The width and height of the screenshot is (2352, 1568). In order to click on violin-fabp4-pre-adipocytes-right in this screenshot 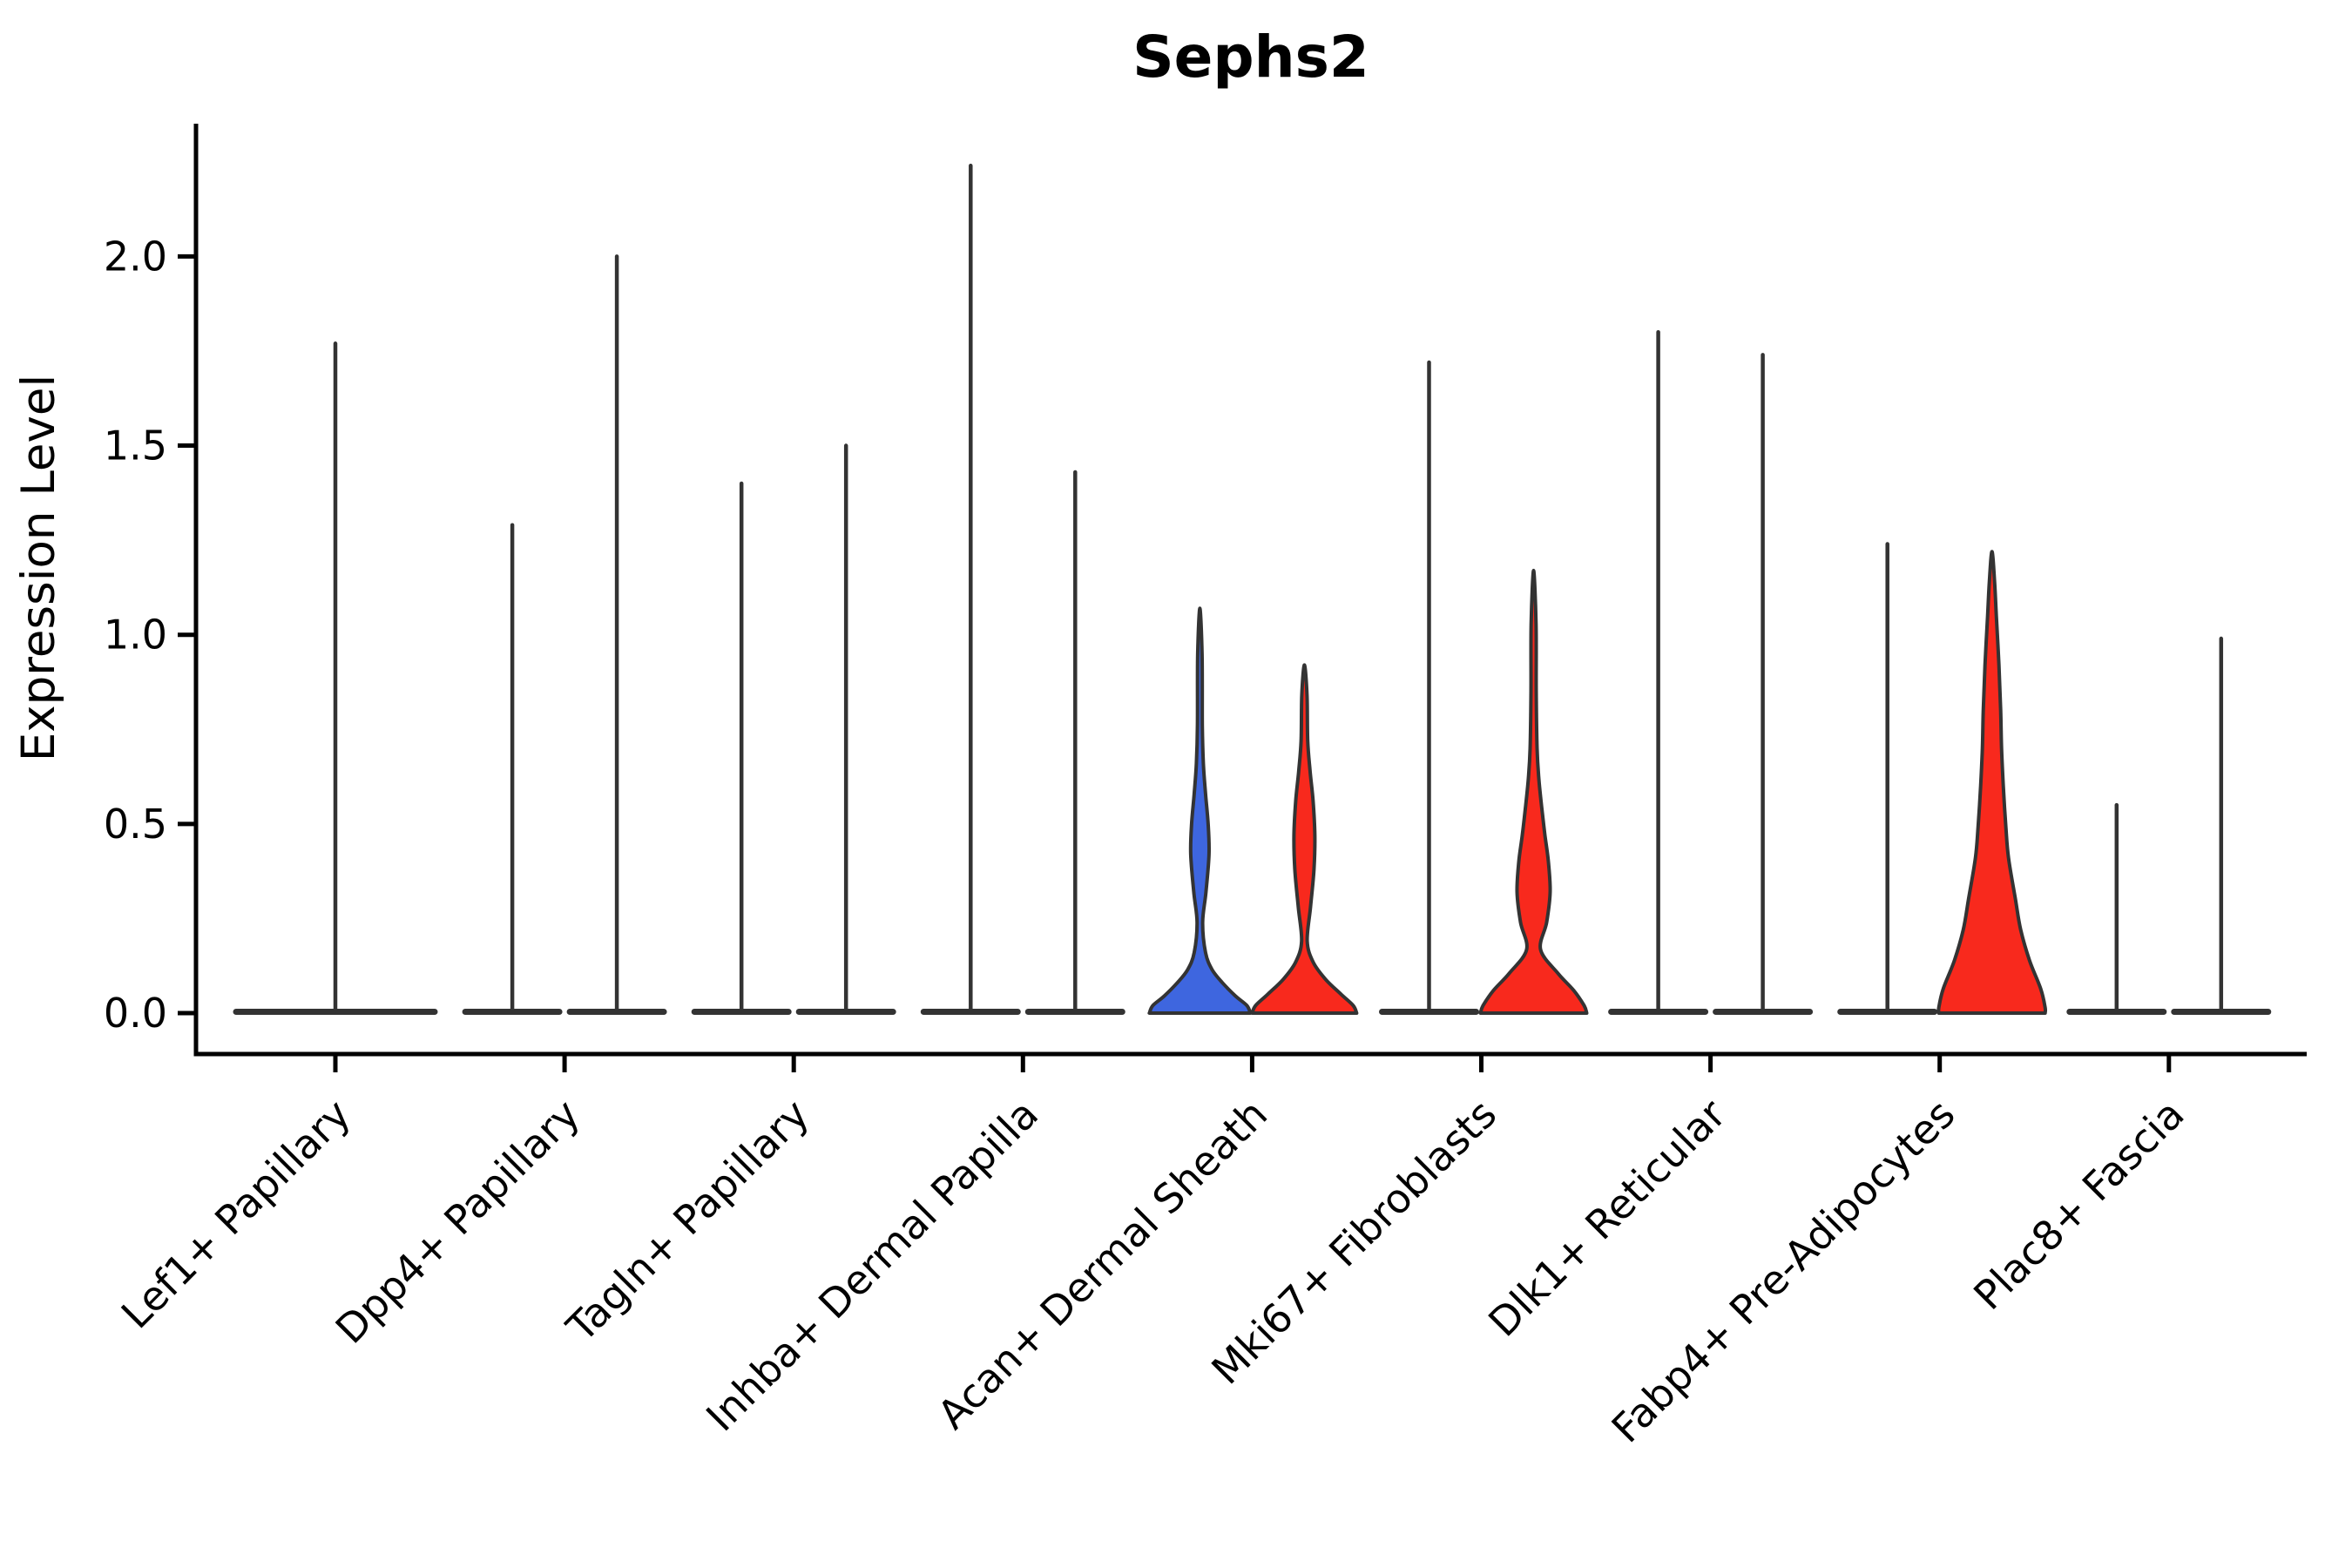, I will do `click(1992, 782)`.